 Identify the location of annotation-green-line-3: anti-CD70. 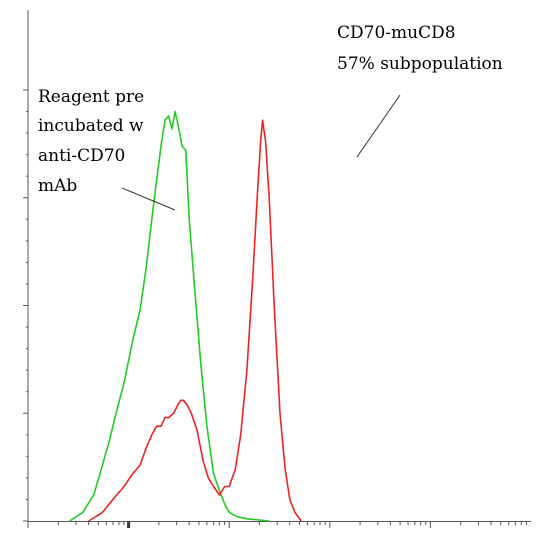
(81, 156).